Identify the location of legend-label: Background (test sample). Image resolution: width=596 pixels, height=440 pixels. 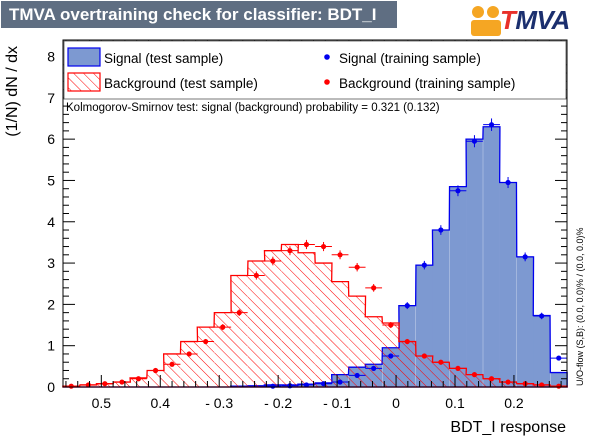
(181, 83).